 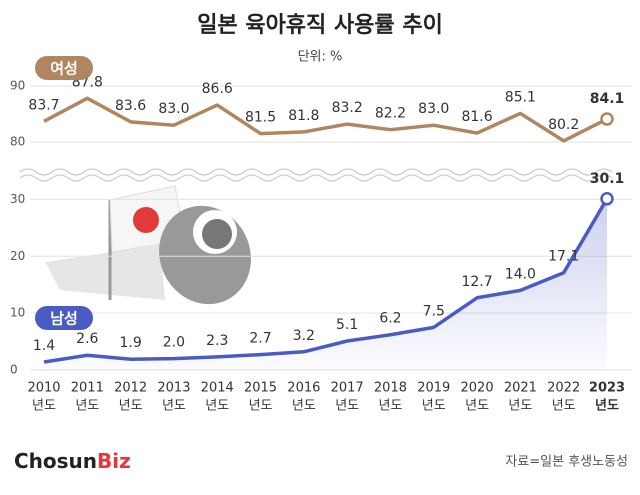 I want to click on logo: ChosunBiz, so click(x=72, y=461).